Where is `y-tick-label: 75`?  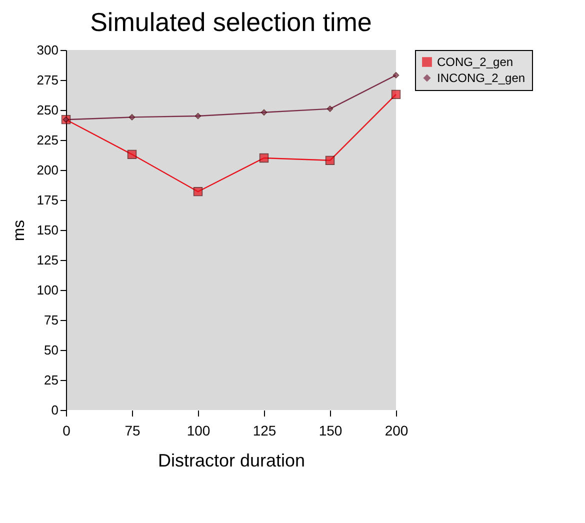 y-tick-label: 75 is located at coordinates (51, 320).